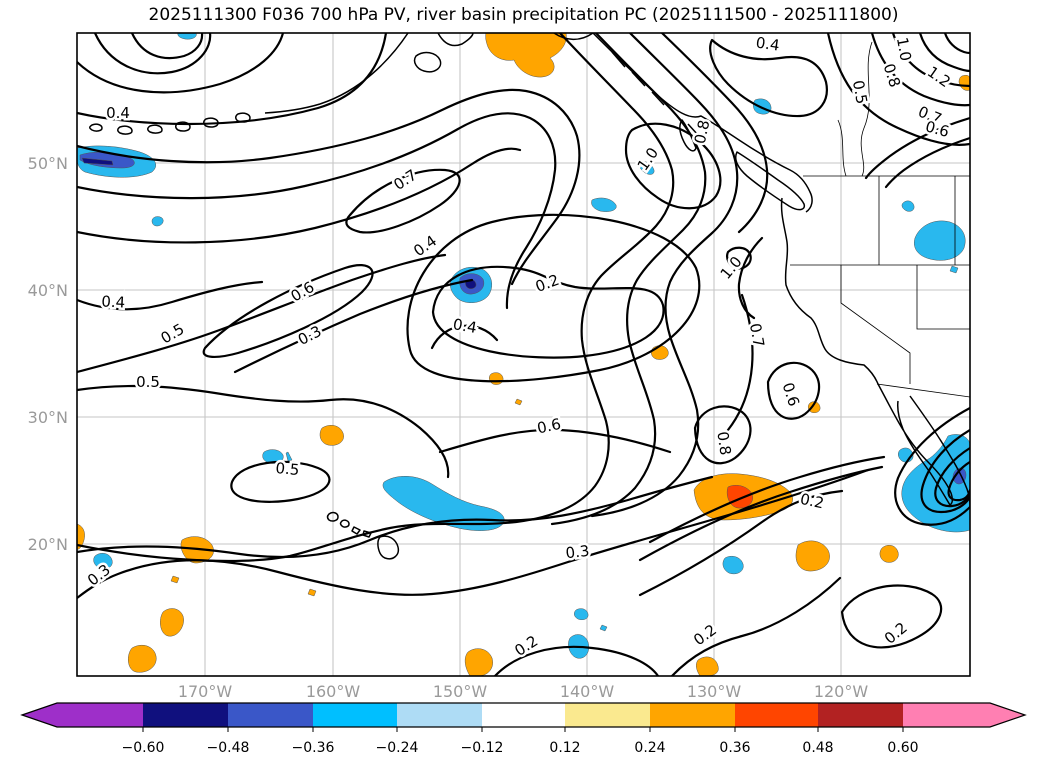 The image size is (1047, 765). I want to click on colorbar-tick-label: −0.48, so click(228, 748).